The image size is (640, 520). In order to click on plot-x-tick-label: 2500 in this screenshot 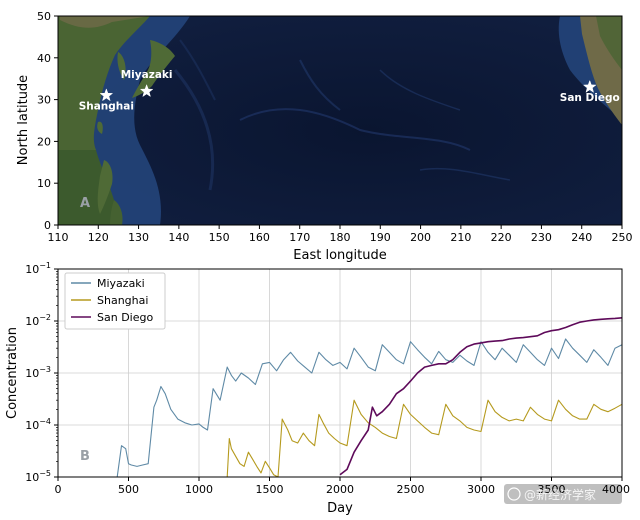, I will do `click(411, 489)`.